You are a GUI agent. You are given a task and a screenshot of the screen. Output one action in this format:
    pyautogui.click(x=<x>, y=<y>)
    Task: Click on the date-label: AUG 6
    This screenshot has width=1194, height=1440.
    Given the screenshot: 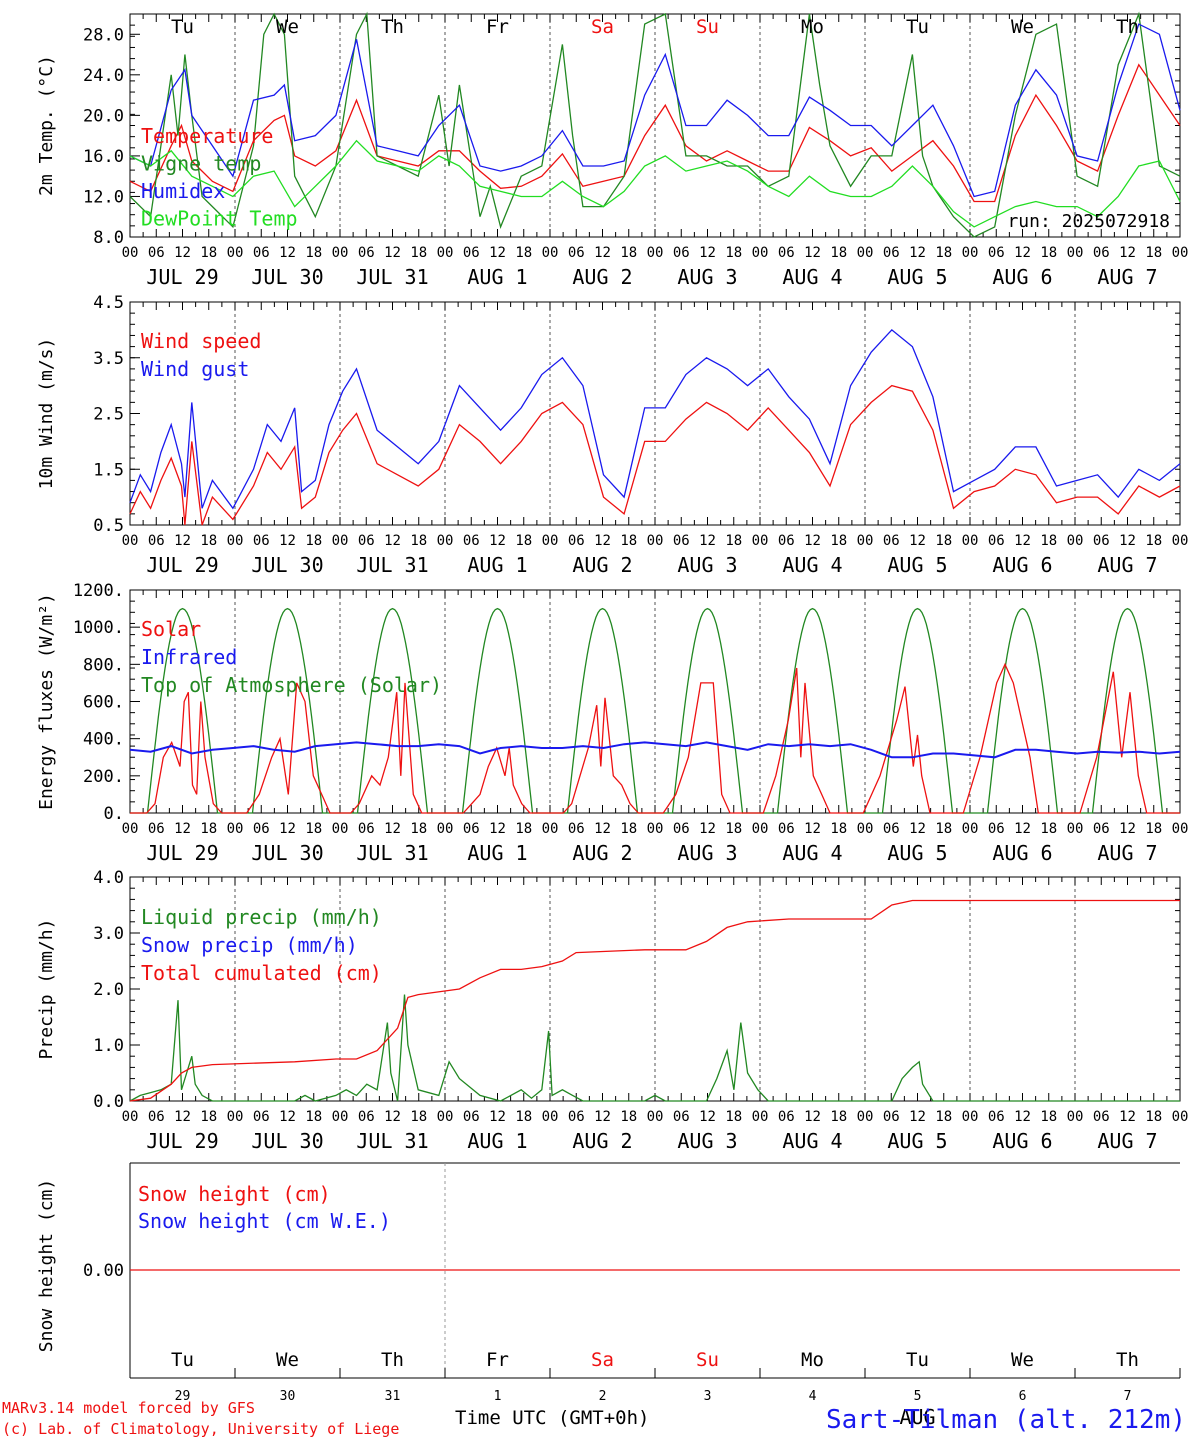 What is the action you would take?
    pyautogui.click(x=1022, y=1141)
    